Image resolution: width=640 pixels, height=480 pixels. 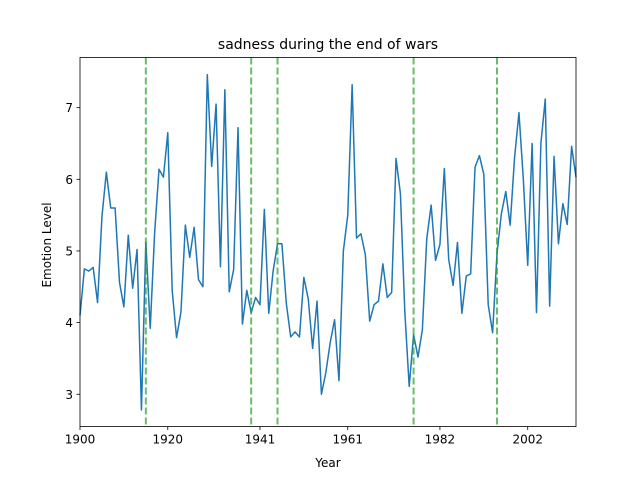 What do you see at coordinates (168, 440) in the screenshot?
I see `x-tick-label: 1920` at bounding box center [168, 440].